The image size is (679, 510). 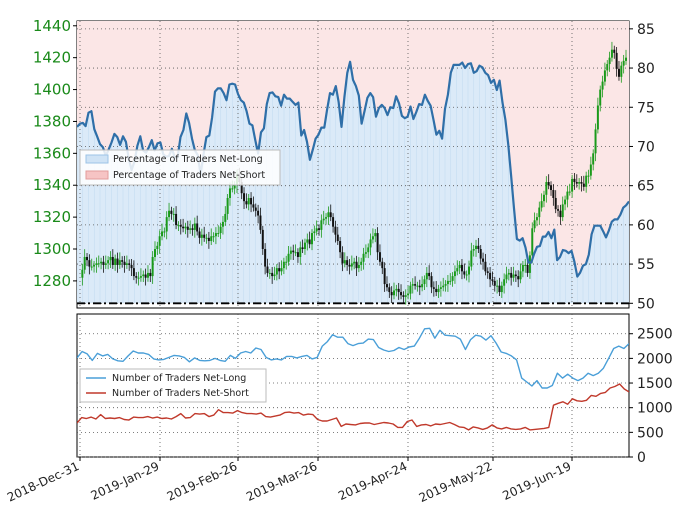 I want to click on right-tick-label: 80, so click(x=646, y=69).